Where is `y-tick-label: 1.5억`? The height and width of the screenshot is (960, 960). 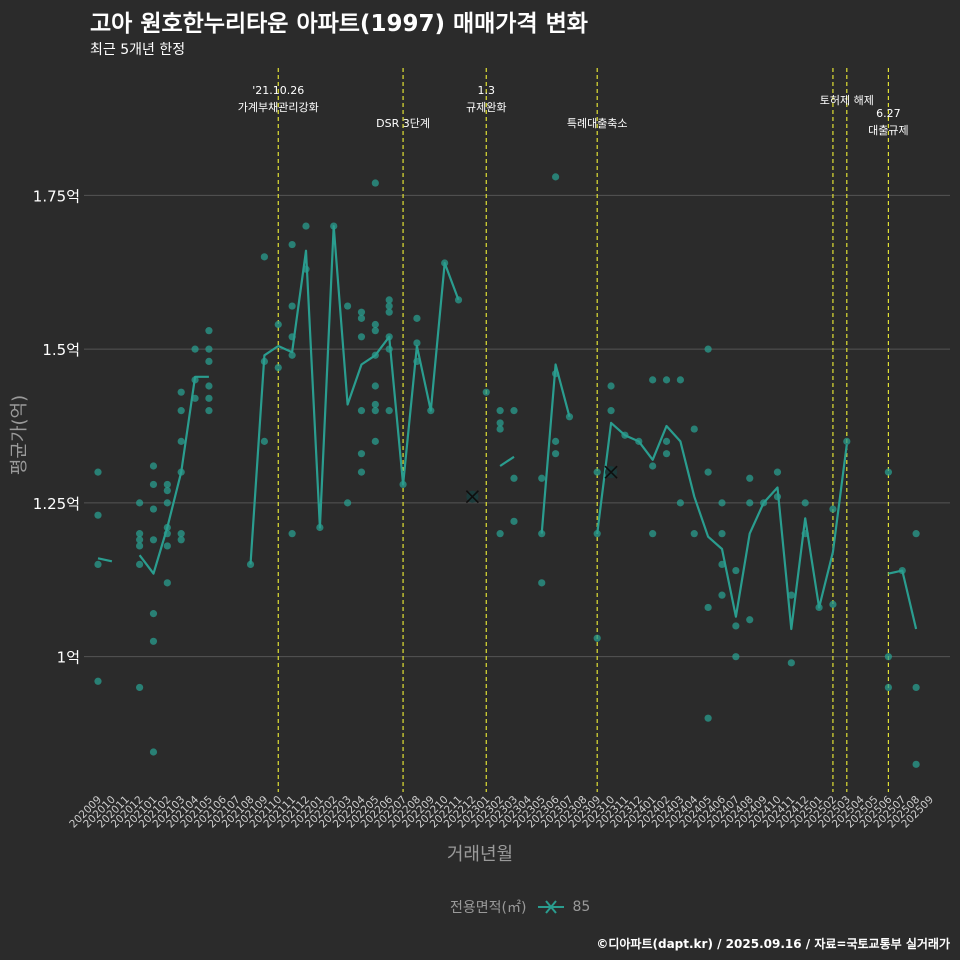
y-tick-label: 1.5억 is located at coordinates (61, 350).